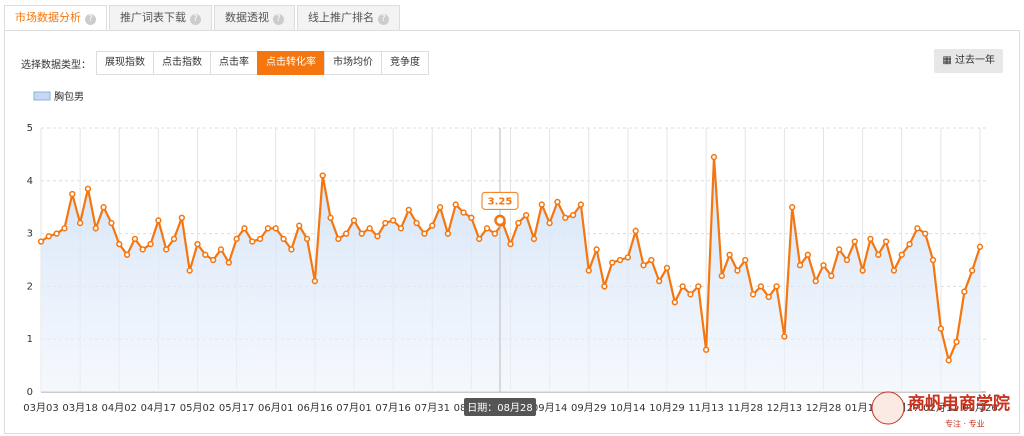  Describe the element at coordinates (56, 65) in the screenshot. I see `selector-label: 选择数据类型：` at that location.